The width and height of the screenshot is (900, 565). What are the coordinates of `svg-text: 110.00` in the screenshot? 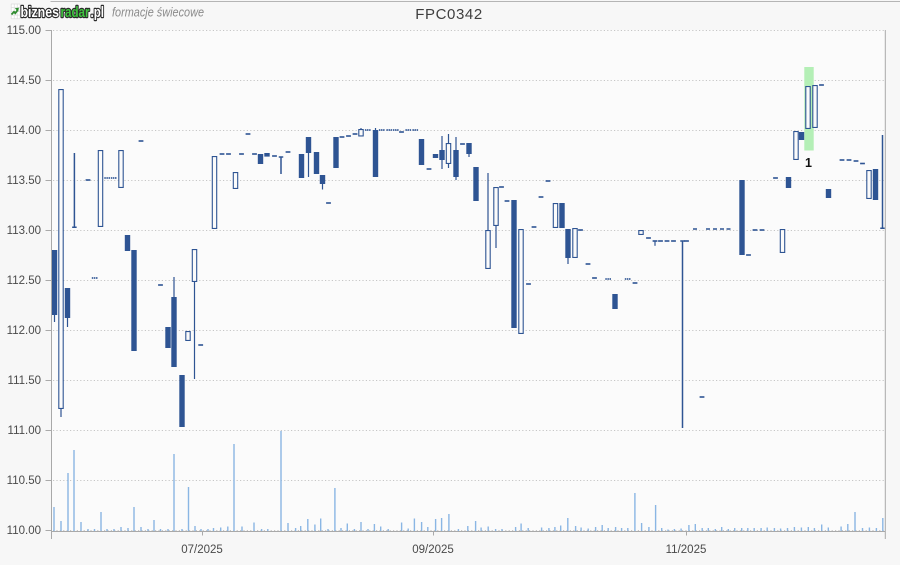 It's located at (24, 531).